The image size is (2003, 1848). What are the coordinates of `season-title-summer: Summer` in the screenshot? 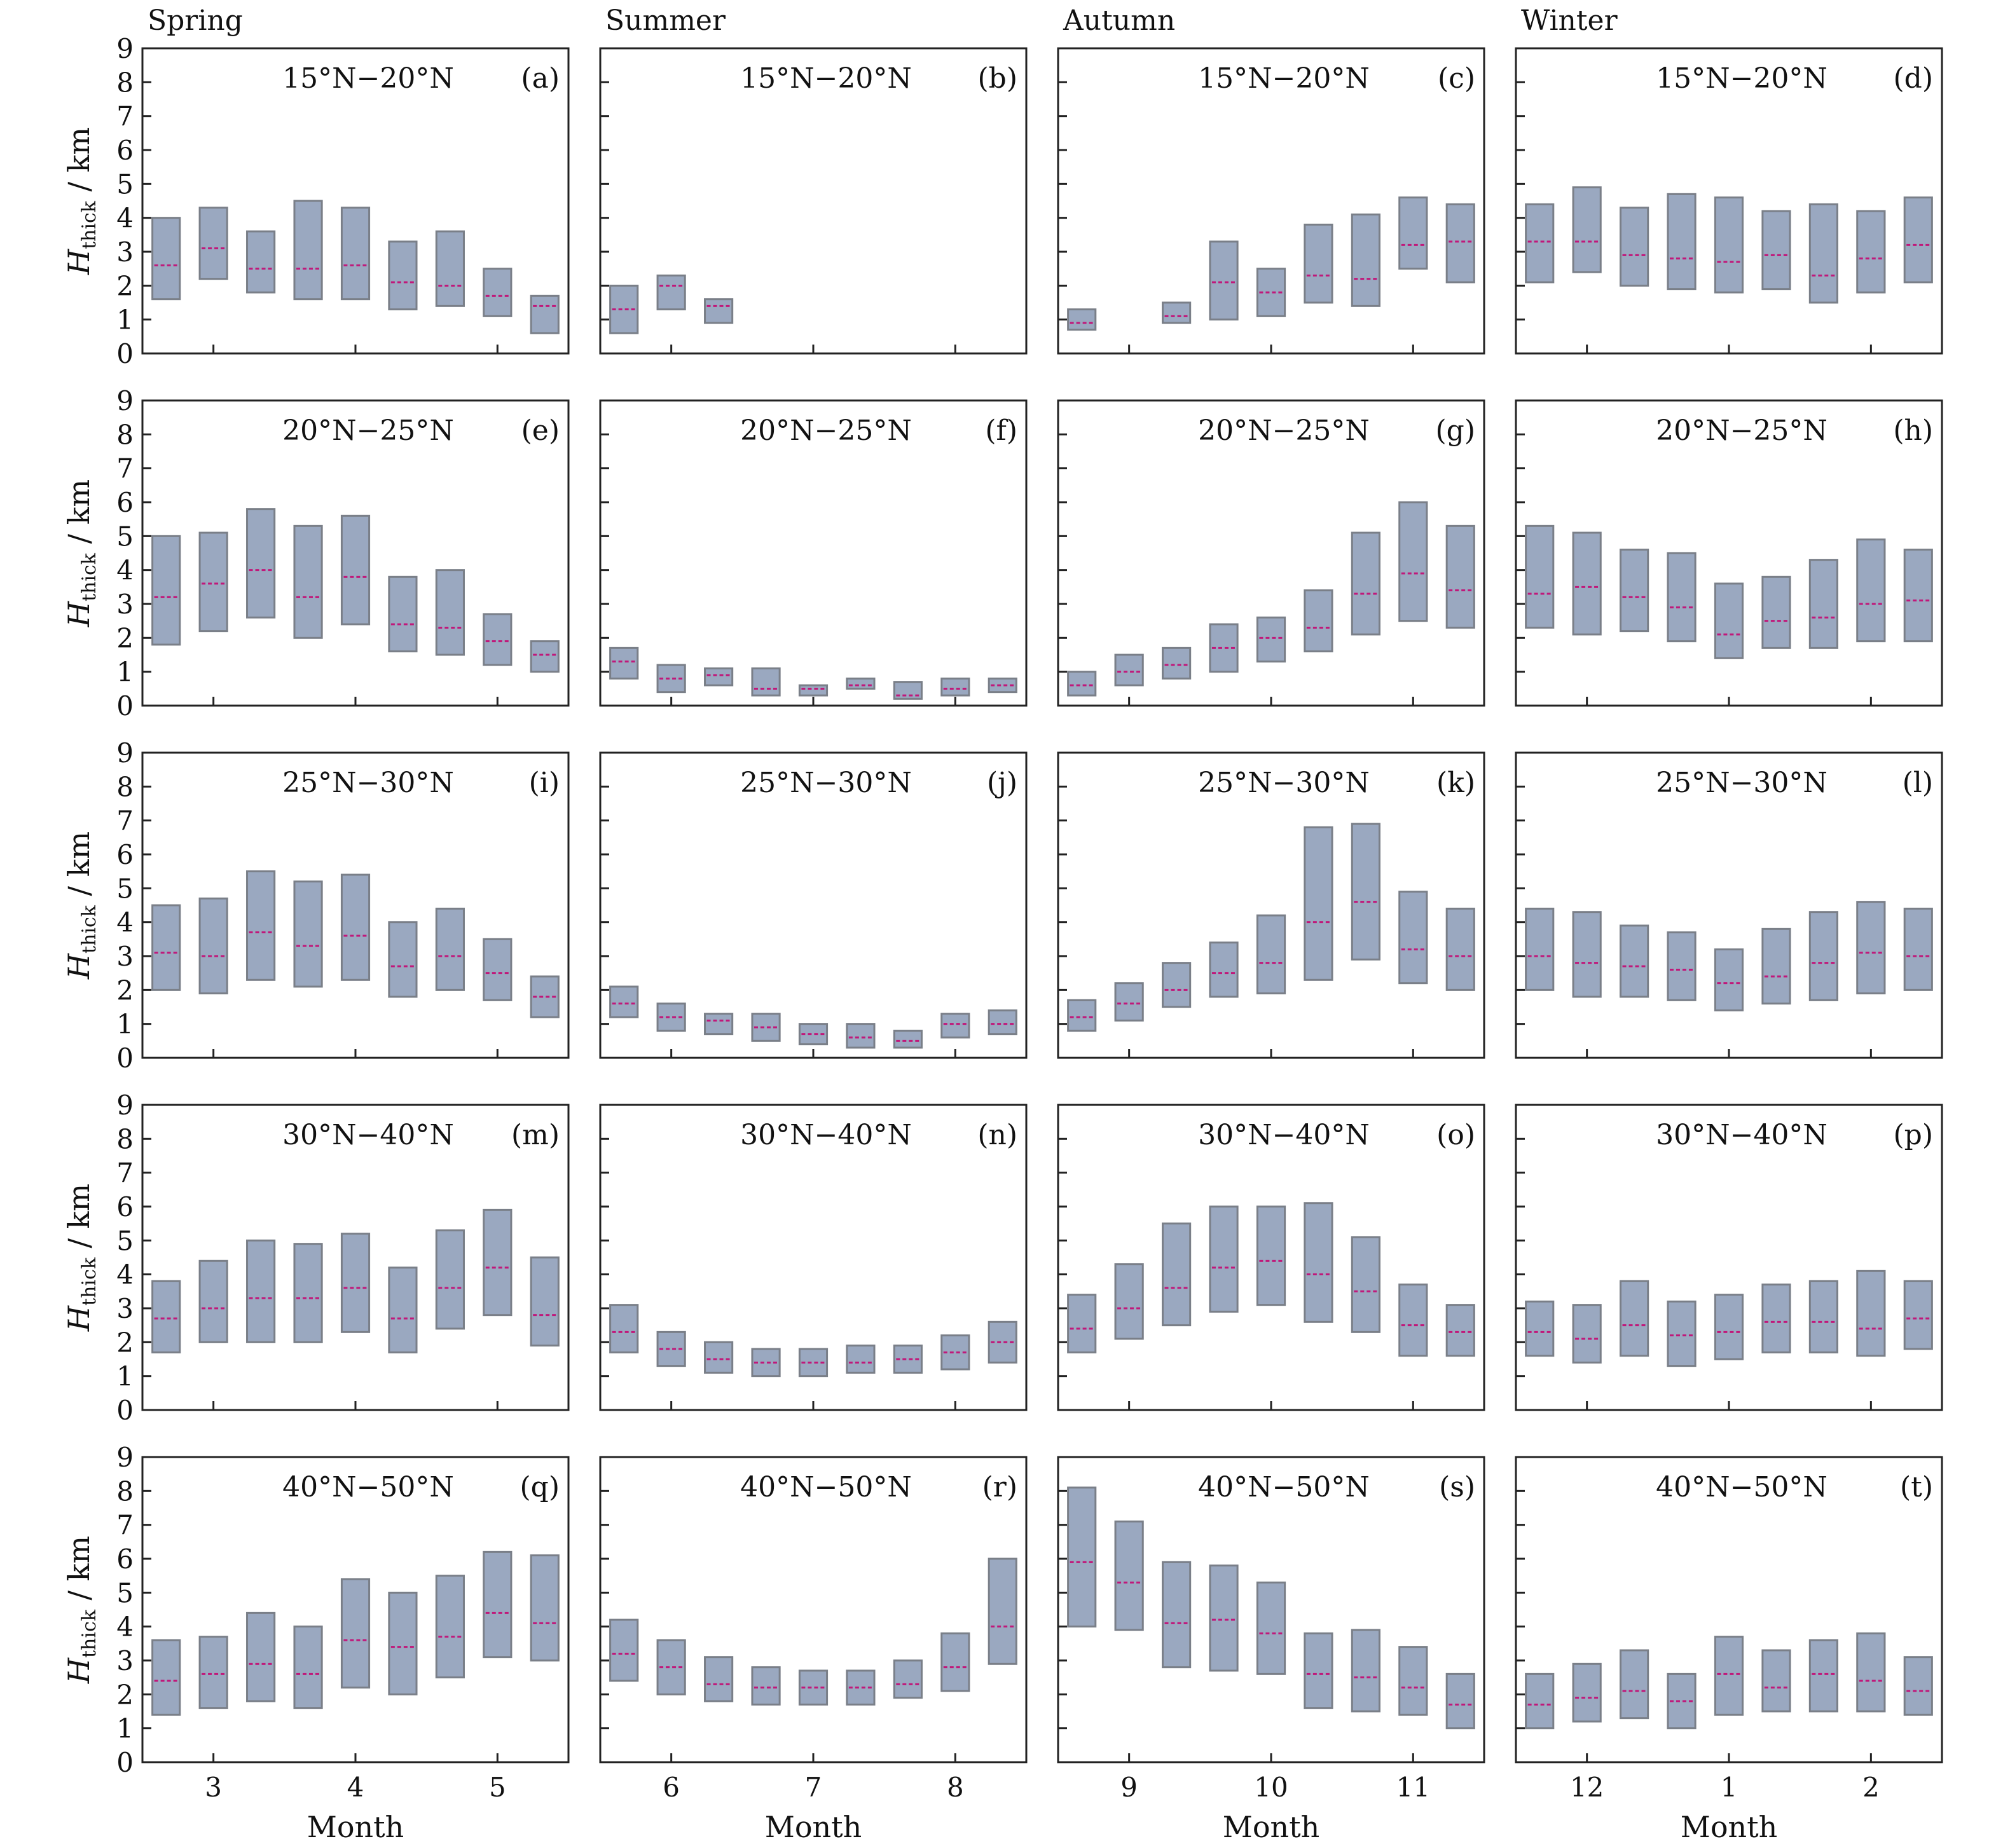 It's located at (666, 21).